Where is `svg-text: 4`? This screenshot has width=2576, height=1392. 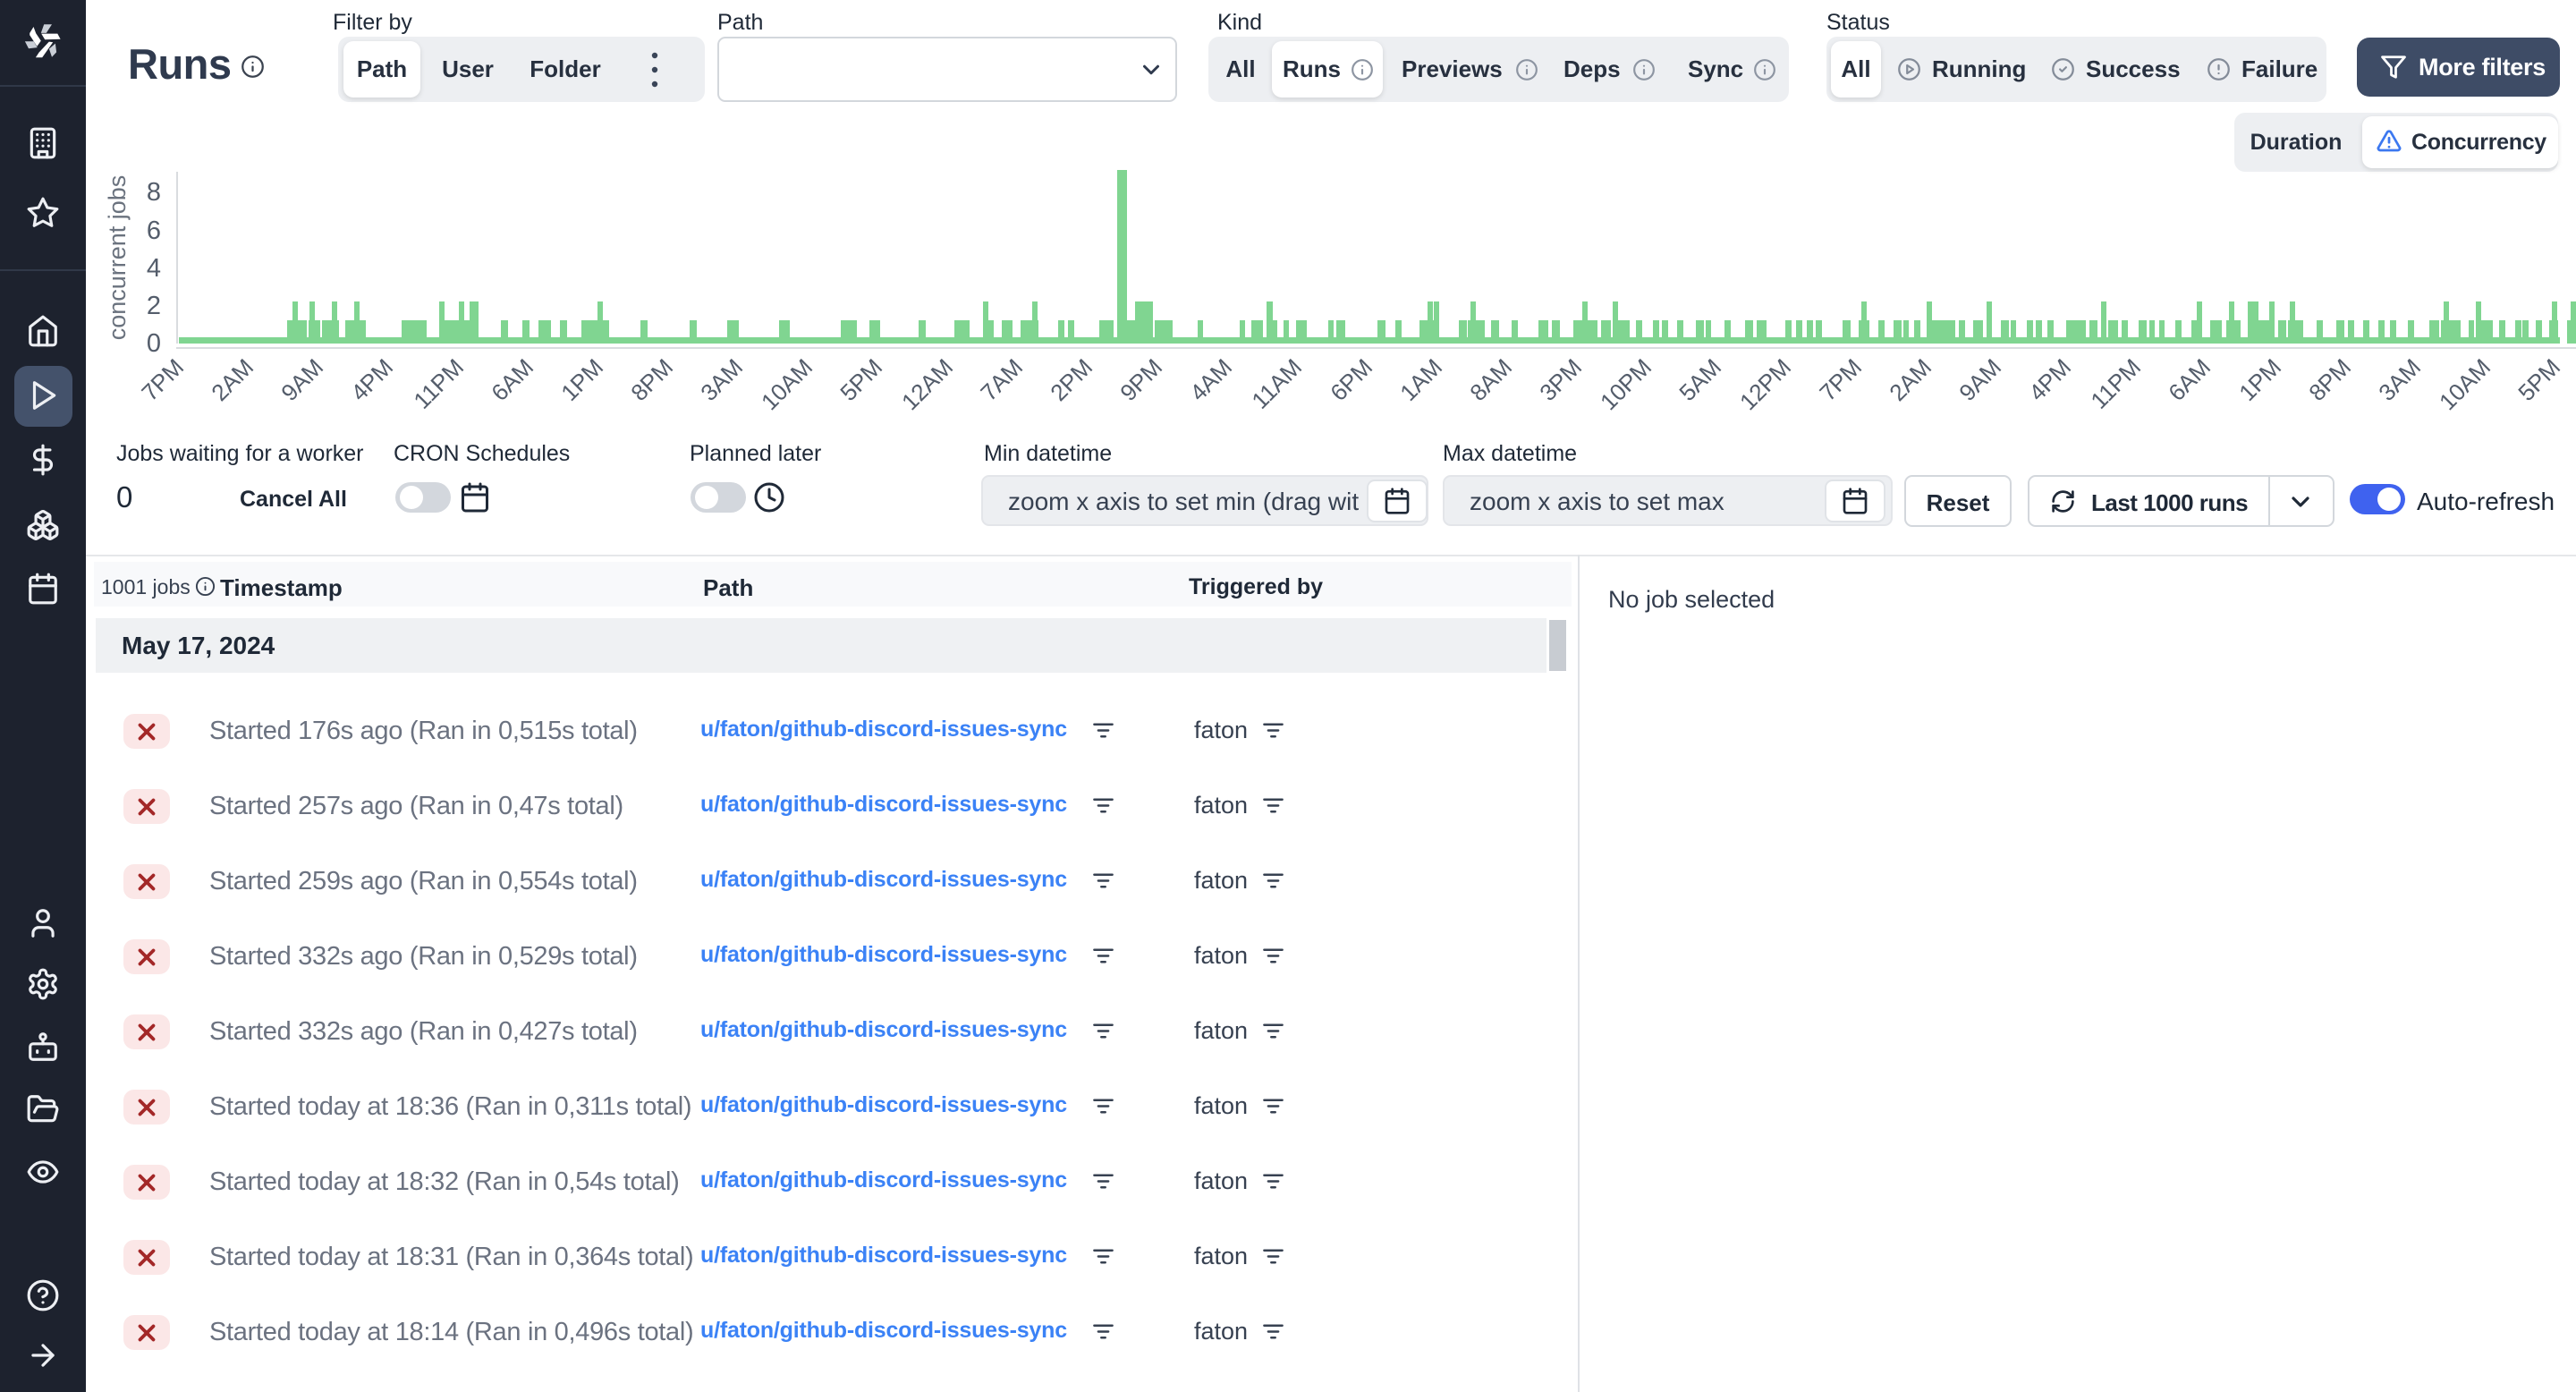 svg-text: 4 is located at coordinates (154, 268).